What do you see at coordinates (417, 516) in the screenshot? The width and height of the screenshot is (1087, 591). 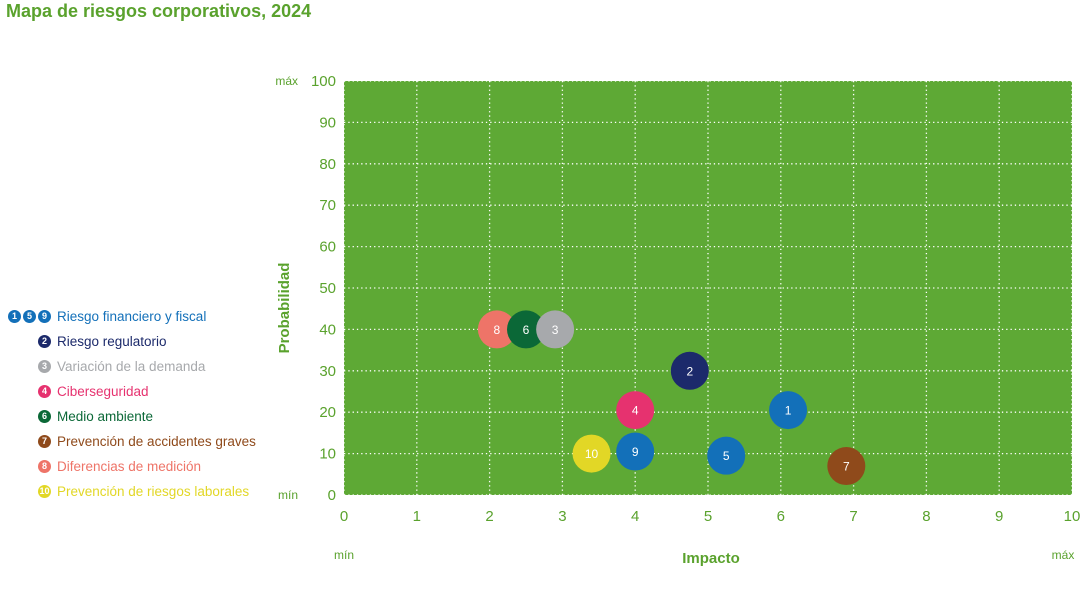 I see `x-tick-label: 1` at bounding box center [417, 516].